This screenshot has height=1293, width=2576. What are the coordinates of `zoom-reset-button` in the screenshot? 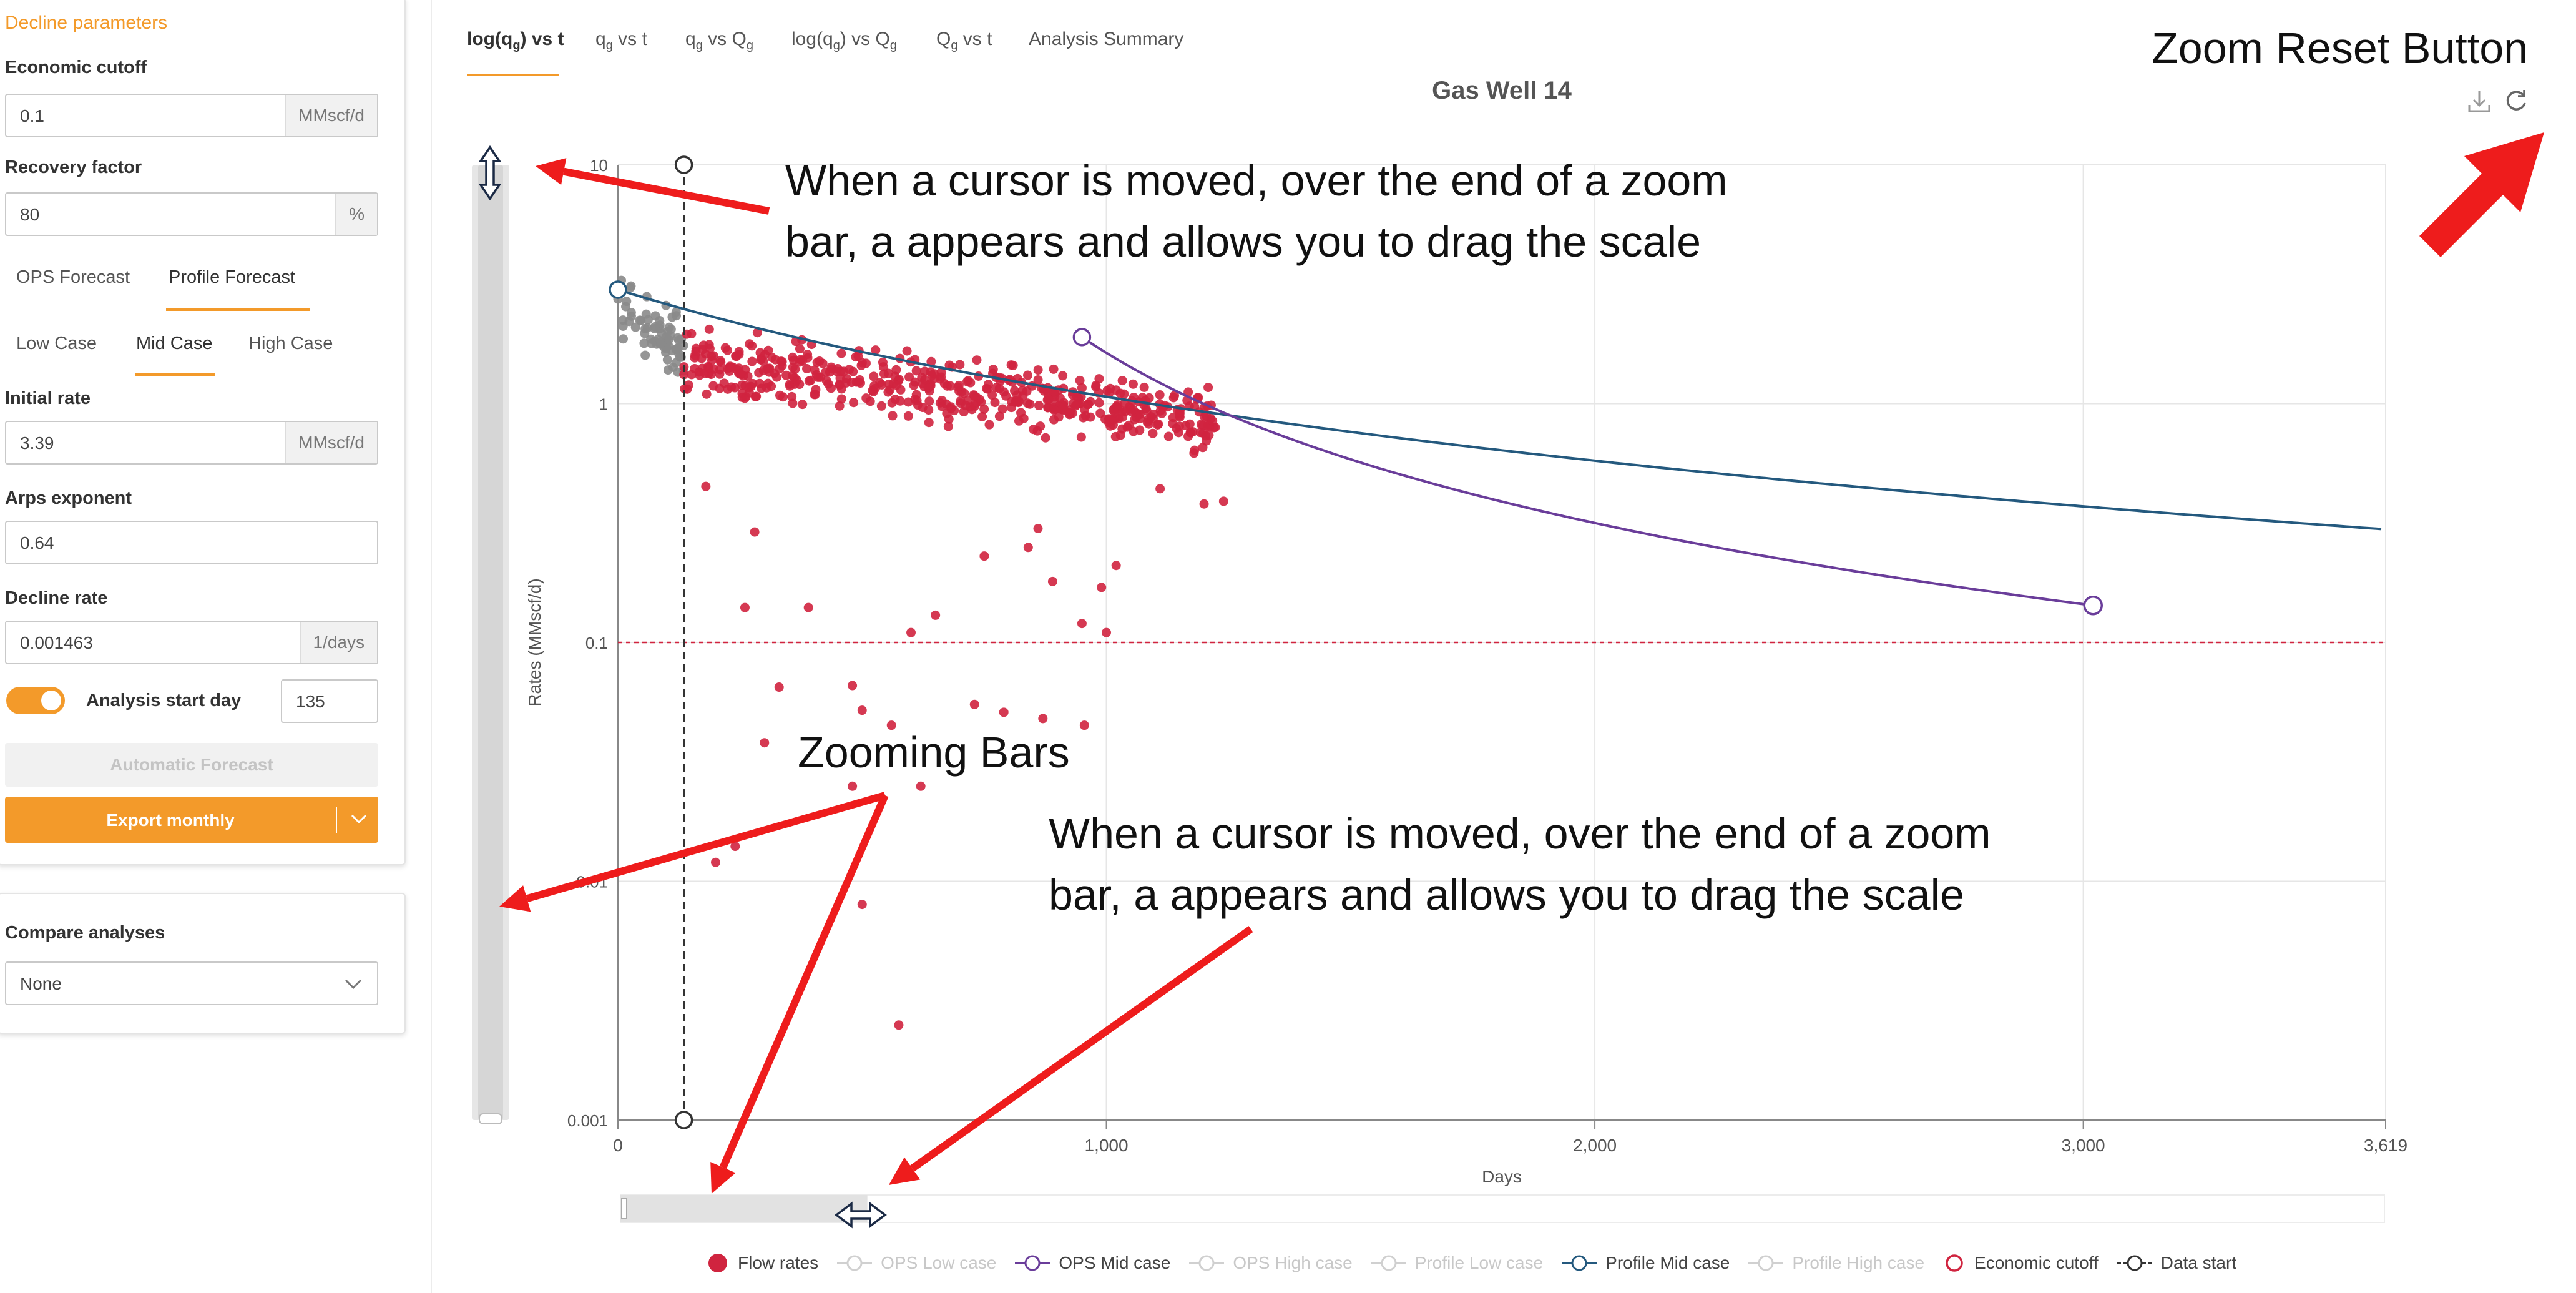 It's located at (2516, 100).